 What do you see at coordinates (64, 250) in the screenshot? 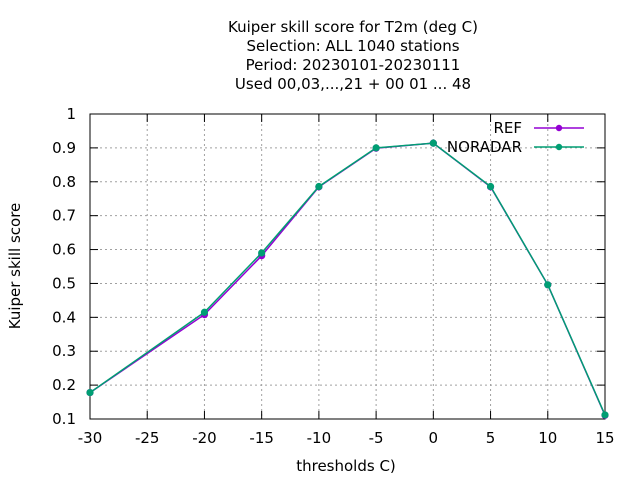
I see `y-tick-label: 0.6` at bounding box center [64, 250].